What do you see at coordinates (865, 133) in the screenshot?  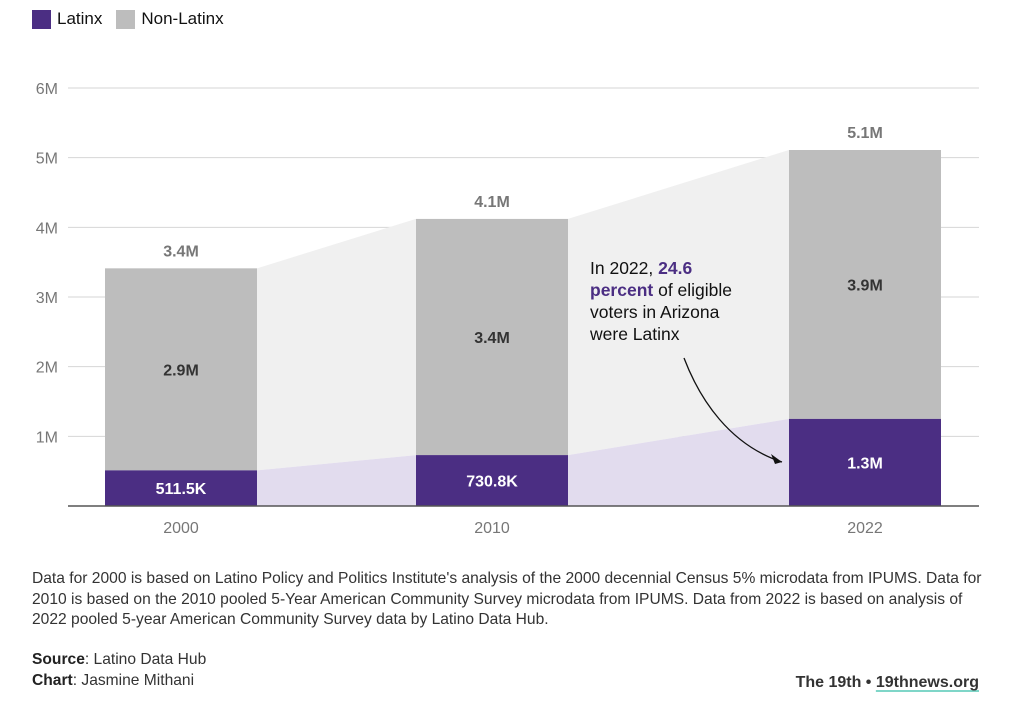 I see `data-label-total: 5.1M` at bounding box center [865, 133].